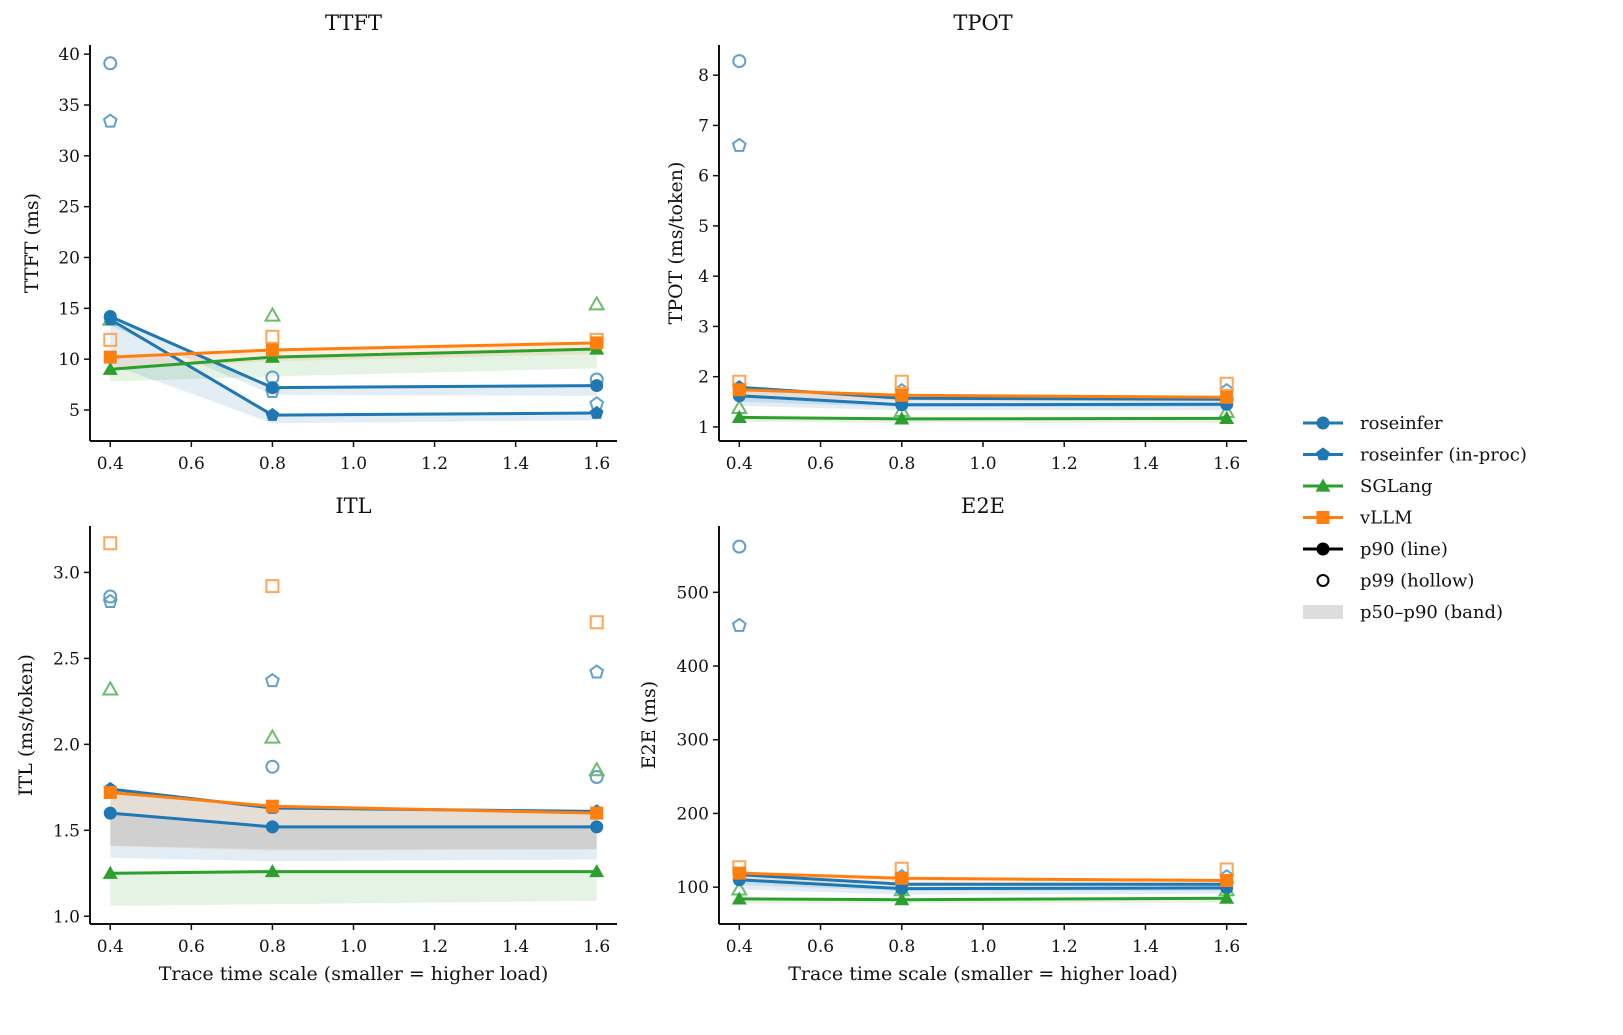  What do you see at coordinates (353, 888) in the screenshot?
I see `band-sglang` at bounding box center [353, 888].